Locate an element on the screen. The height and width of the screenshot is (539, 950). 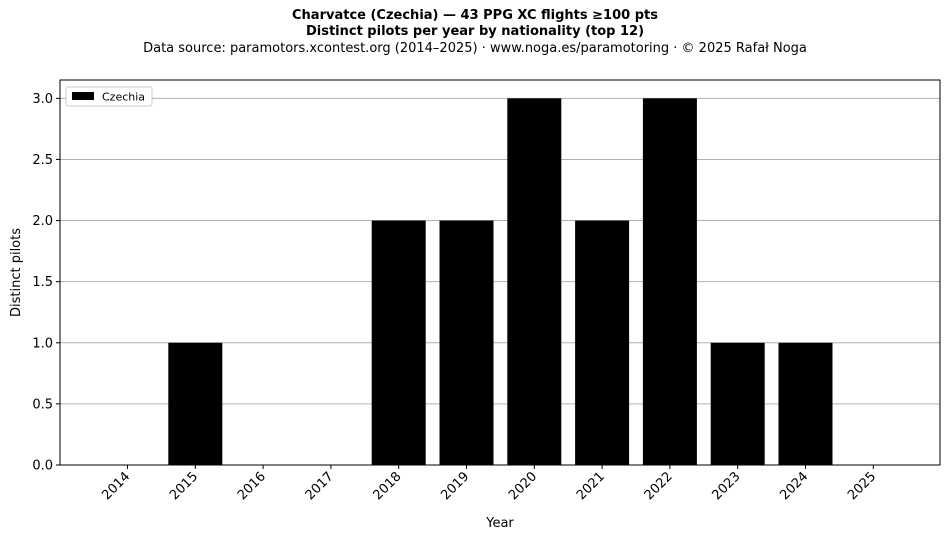
bar-2024 is located at coordinates (805, 403).